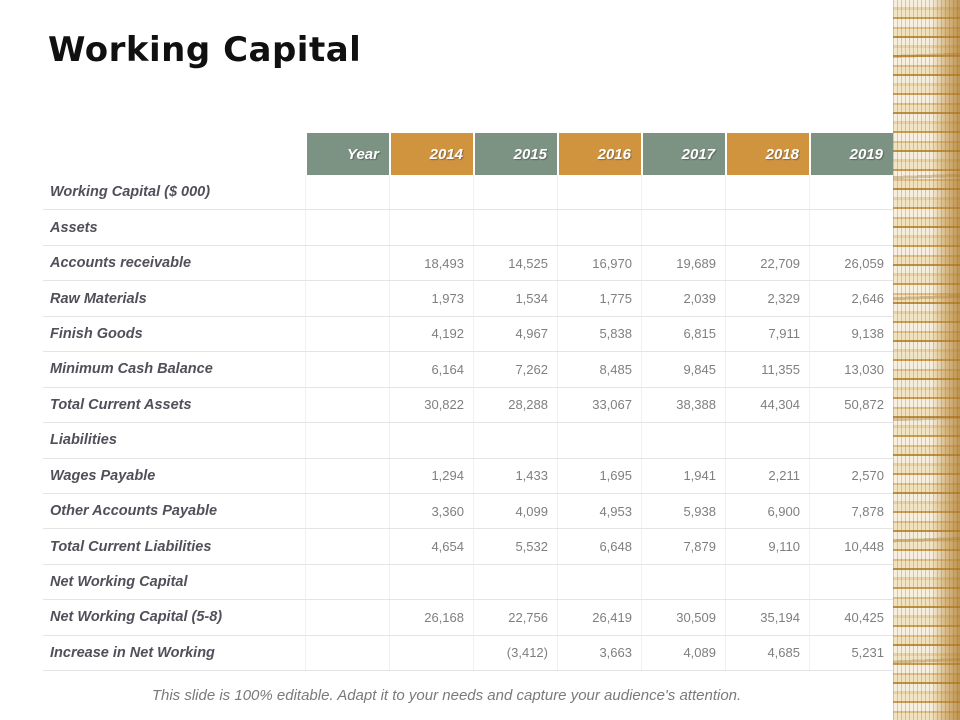 The width and height of the screenshot is (960, 720). What do you see at coordinates (599, 298) in the screenshot?
I see `value-cell: 1,775` at bounding box center [599, 298].